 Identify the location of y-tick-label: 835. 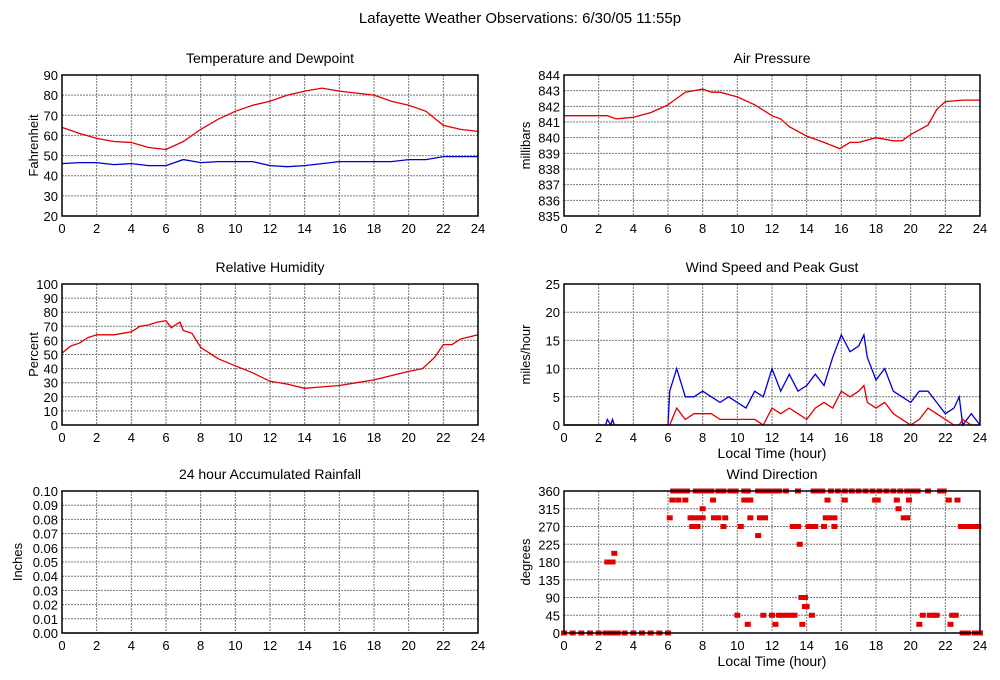
(549, 216).